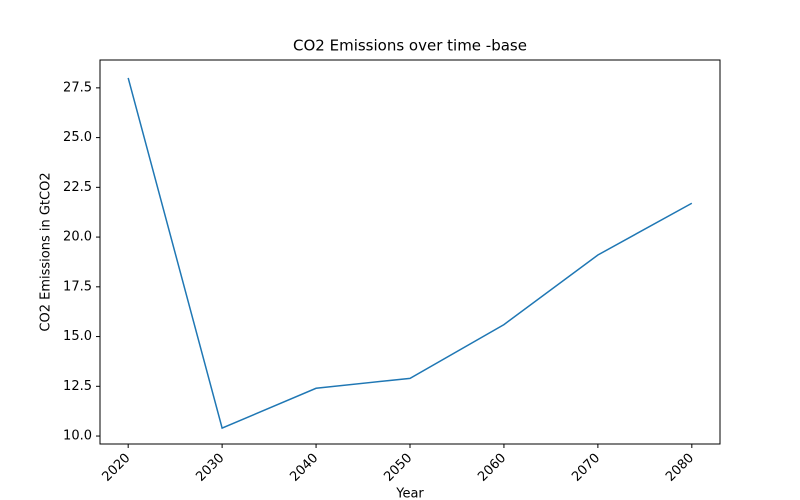 The image size is (800, 500). What do you see at coordinates (586, 468) in the screenshot?
I see `x-tick-label: 2070` at bounding box center [586, 468].